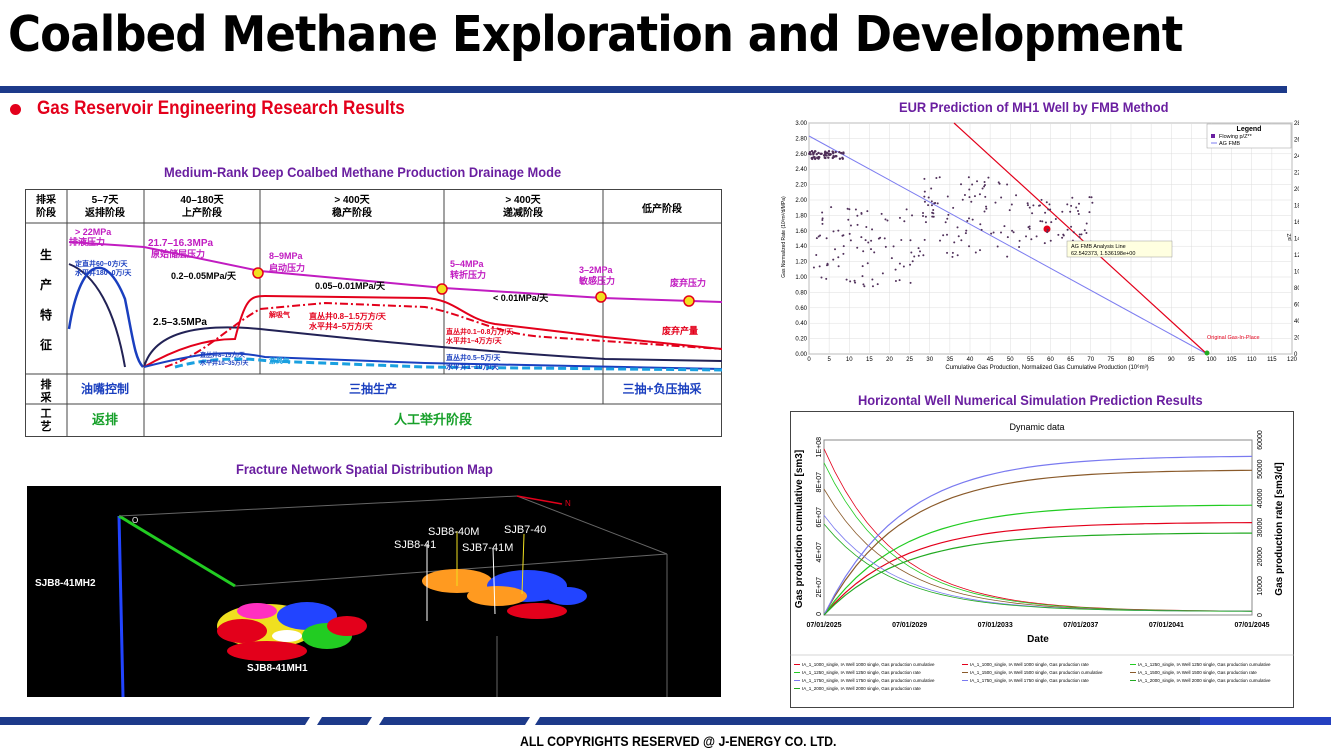  Describe the element at coordinates (103, 272) in the screenshot. I see `svg-text: 水平井180–0万/天` at that location.